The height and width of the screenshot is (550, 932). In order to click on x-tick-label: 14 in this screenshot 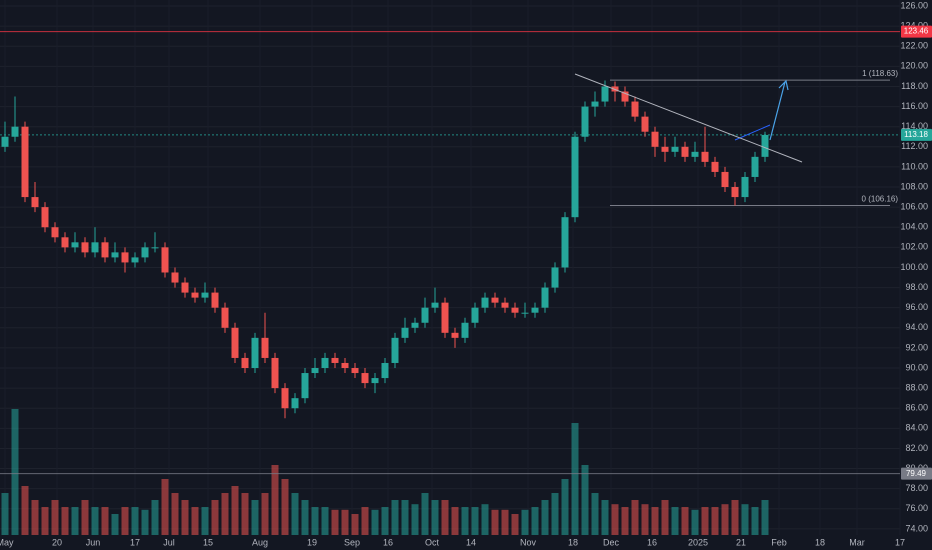, I will do `click(471, 542)`.